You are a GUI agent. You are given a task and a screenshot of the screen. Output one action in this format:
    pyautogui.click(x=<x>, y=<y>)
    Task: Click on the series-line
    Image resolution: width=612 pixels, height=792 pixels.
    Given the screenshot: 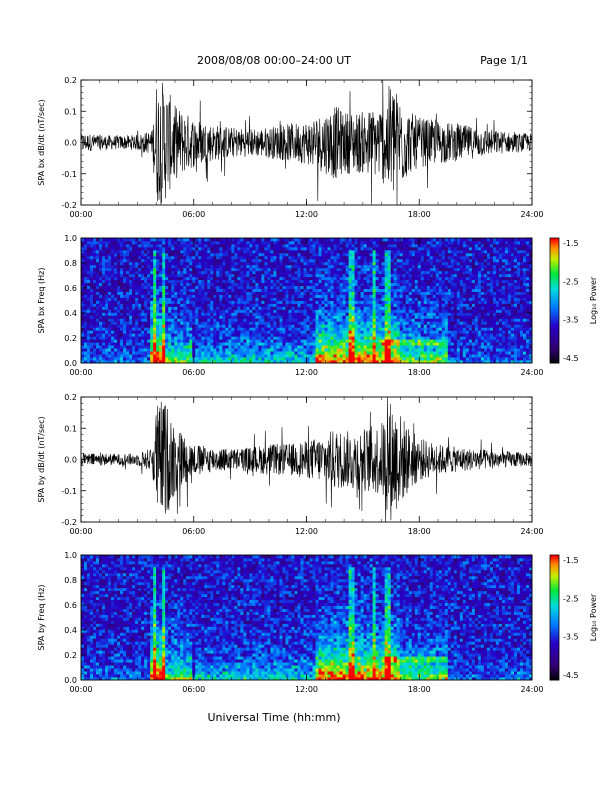 What is the action you would take?
    pyautogui.click(x=306, y=142)
    